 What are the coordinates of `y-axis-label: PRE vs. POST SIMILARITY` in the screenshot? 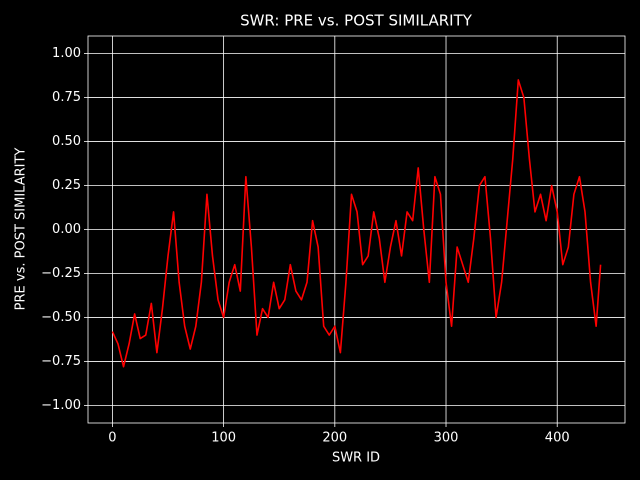 It's located at (21, 229).